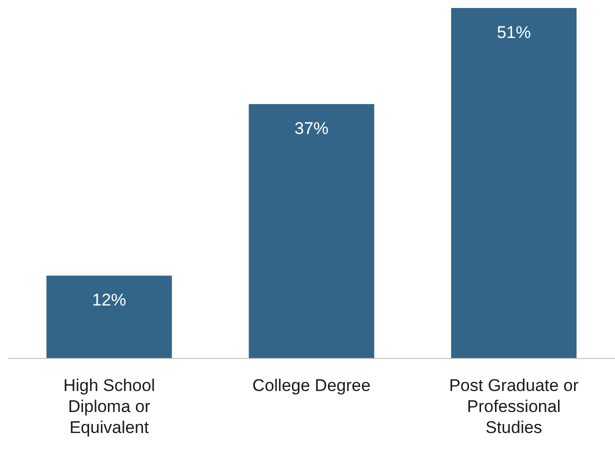 The image size is (615, 456). I want to click on data-label: 51%, so click(513, 32).